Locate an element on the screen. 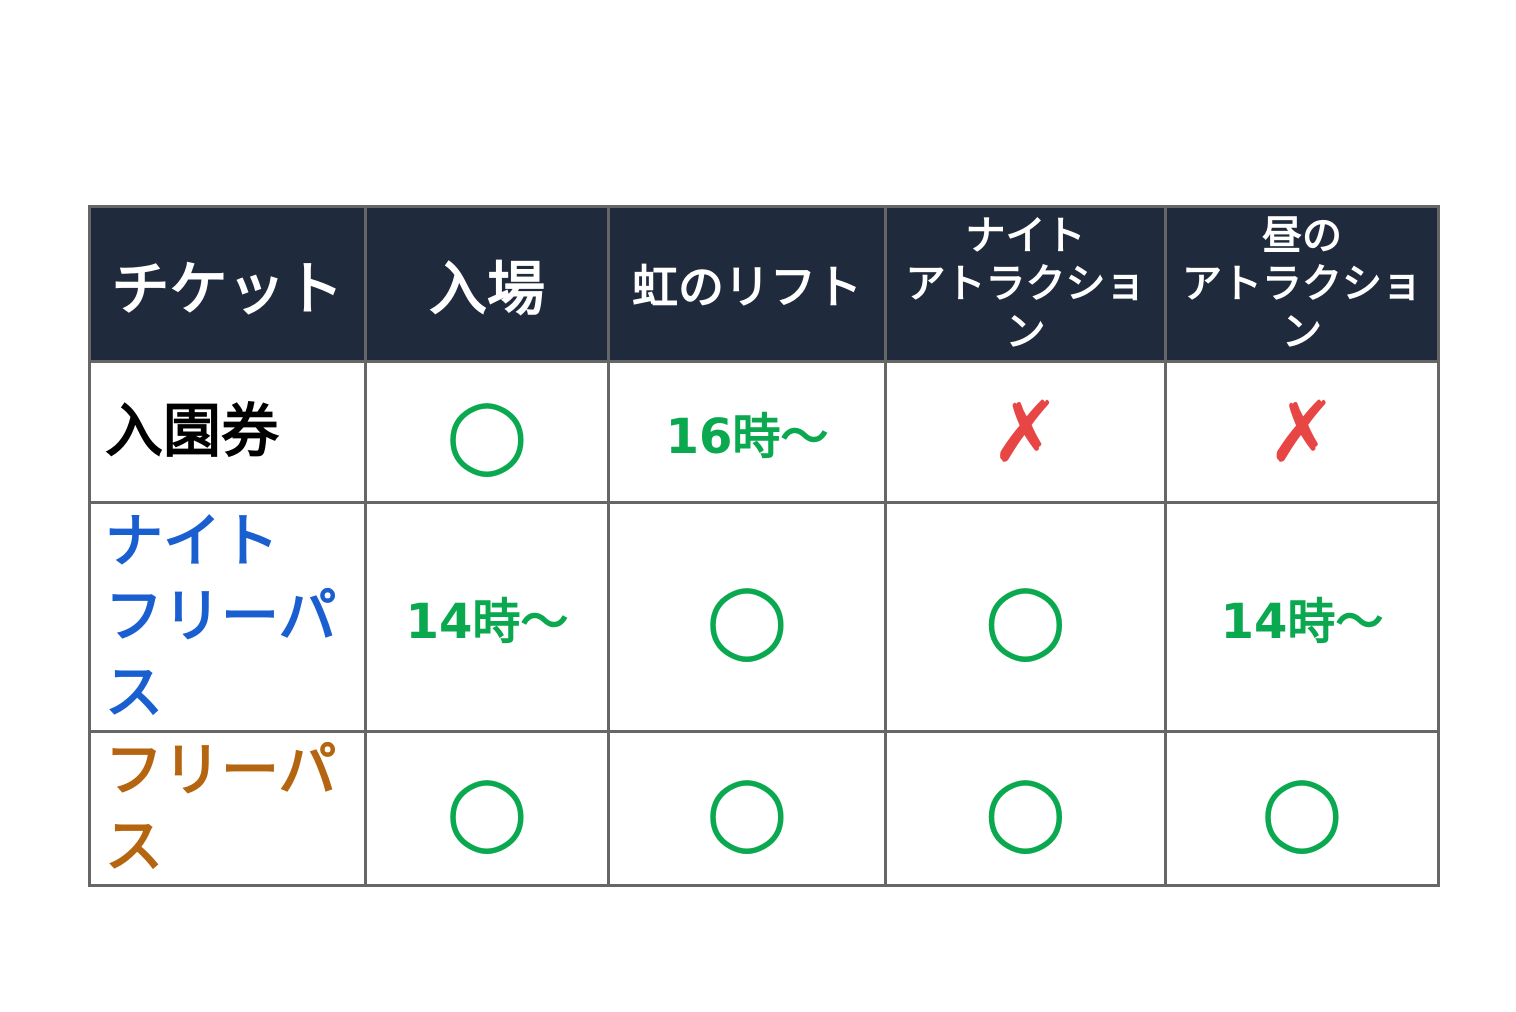  header-ticket: チケット is located at coordinates (227, 284).